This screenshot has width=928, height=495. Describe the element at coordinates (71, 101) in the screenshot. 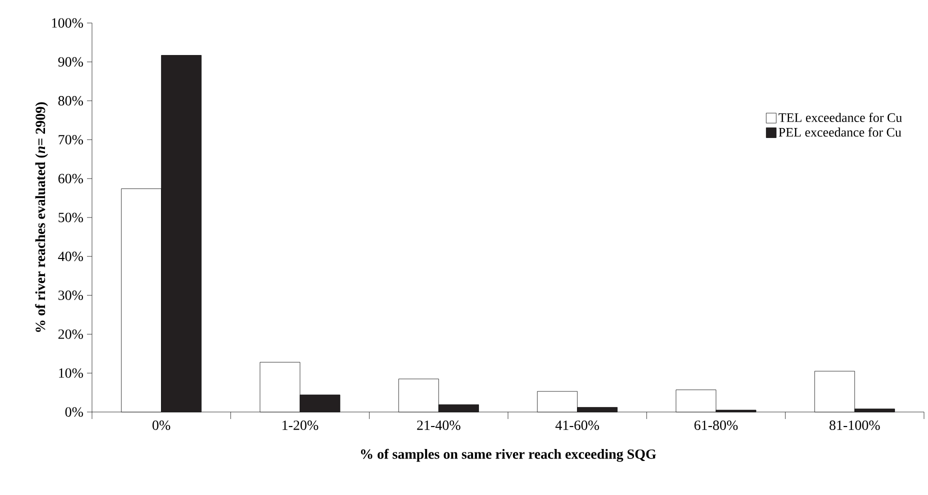

I see `y-tick-label: 80%` at that location.